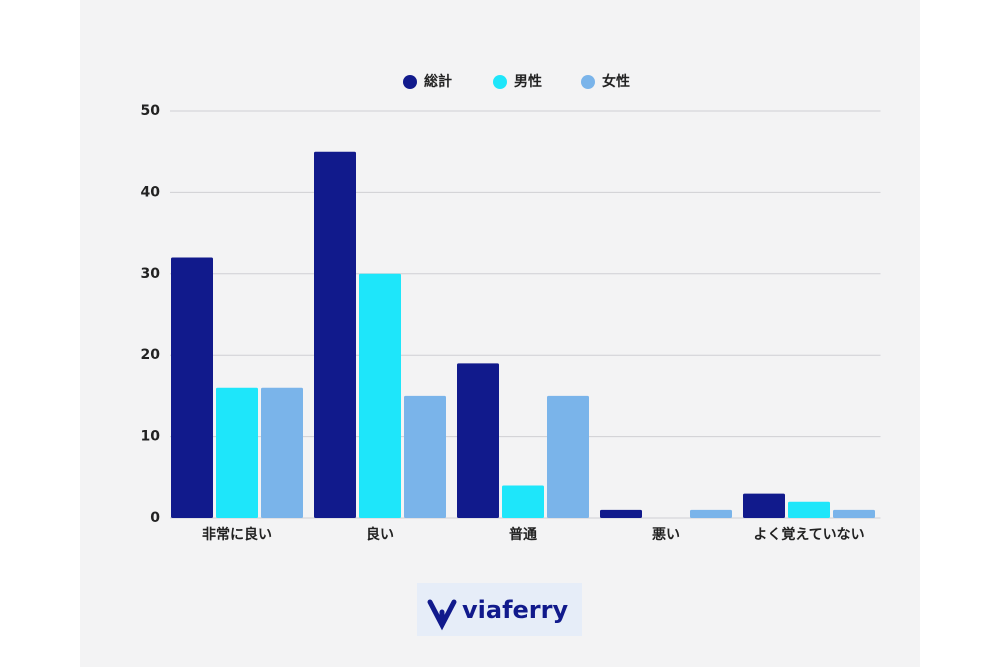 The image size is (1000, 671). Describe the element at coordinates (528, 81) in the screenshot. I see `legend-label: 男性` at that location.